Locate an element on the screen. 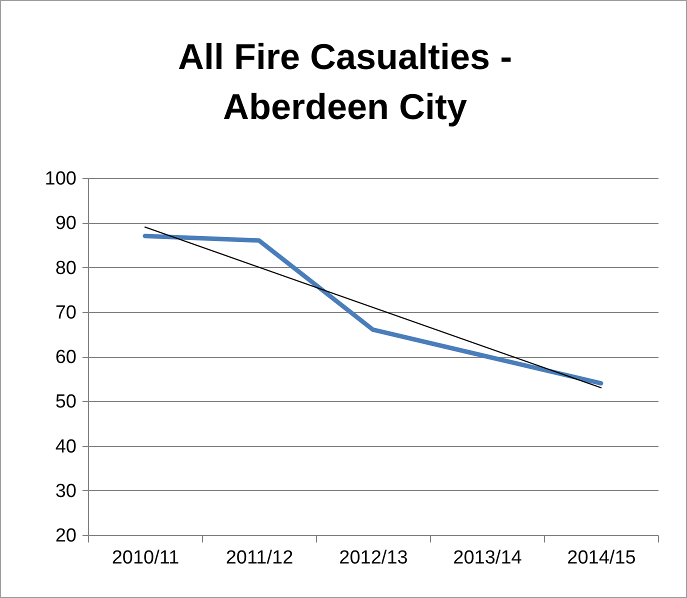  y-tick-label: 100 is located at coordinates (60, 179).